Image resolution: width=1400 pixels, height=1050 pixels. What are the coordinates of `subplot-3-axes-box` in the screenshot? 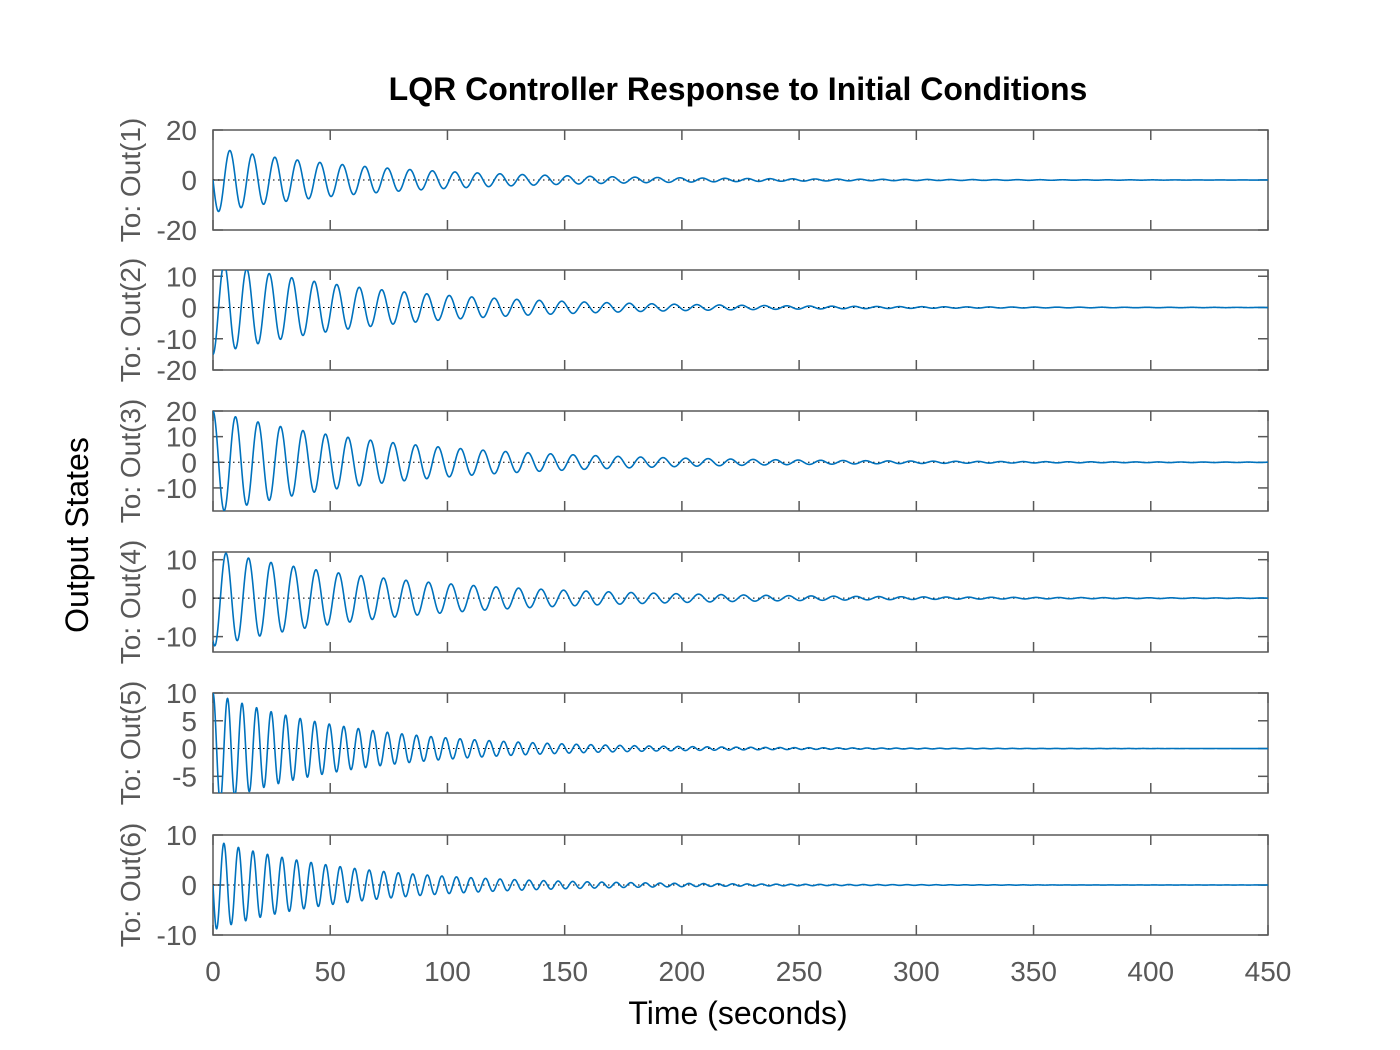 It's located at (740, 461).